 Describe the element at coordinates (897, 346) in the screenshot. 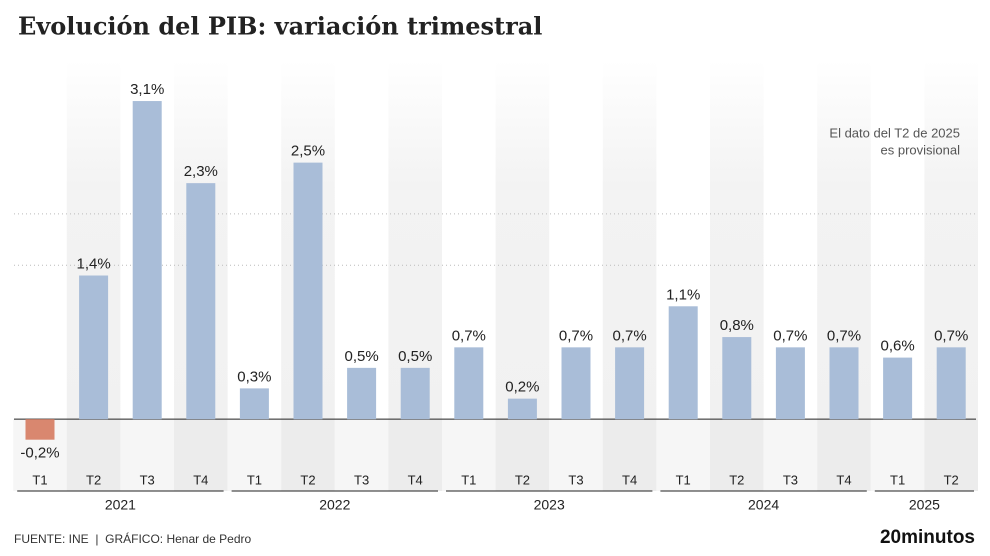

I see `value-label: 0,6%` at that location.